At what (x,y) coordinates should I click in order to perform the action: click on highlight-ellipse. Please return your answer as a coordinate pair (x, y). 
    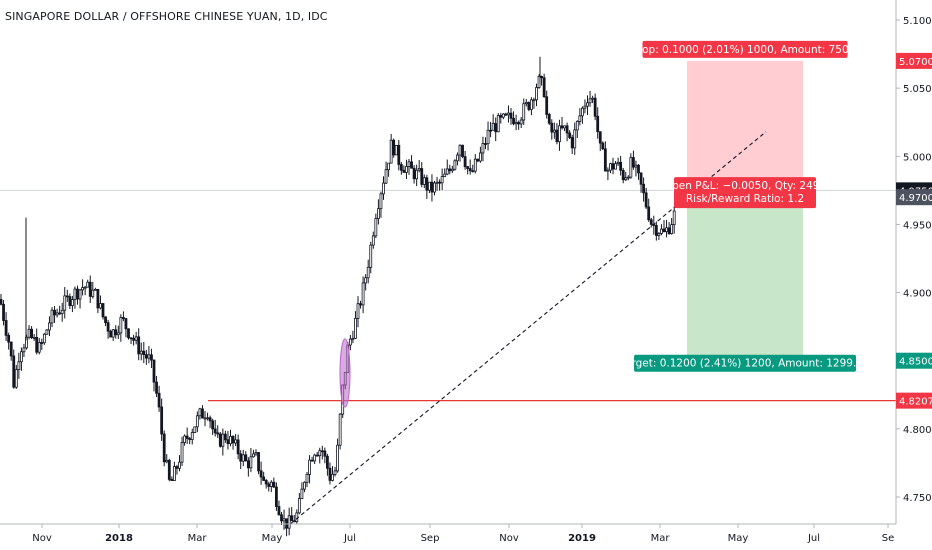
    Looking at the image, I should click on (345, 373).